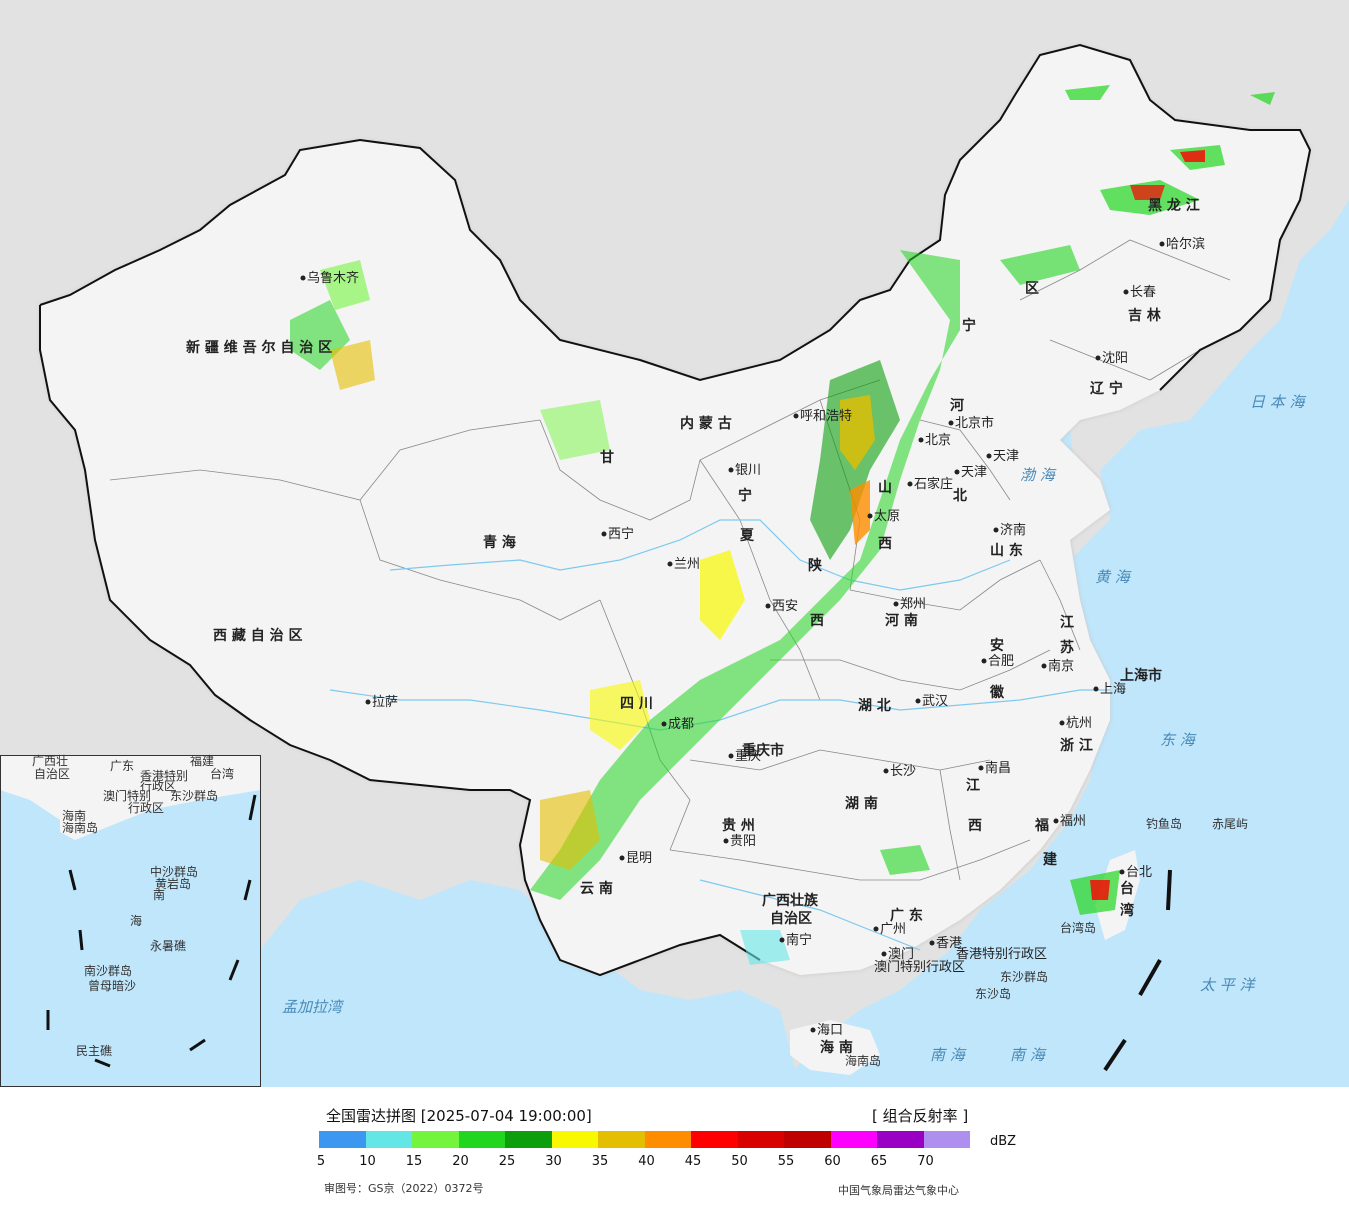 Image resolution: width=1349 pixels, height=1208 pixels. Describe the element at coordinates (1079, 723) in the screenshot. I see `city-label: 杭州` at that location.